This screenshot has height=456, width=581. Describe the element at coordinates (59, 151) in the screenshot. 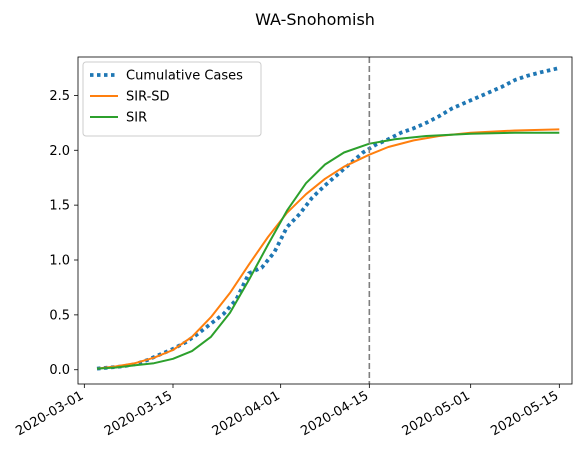

I see `y-tick-label: 2.0` at that location.